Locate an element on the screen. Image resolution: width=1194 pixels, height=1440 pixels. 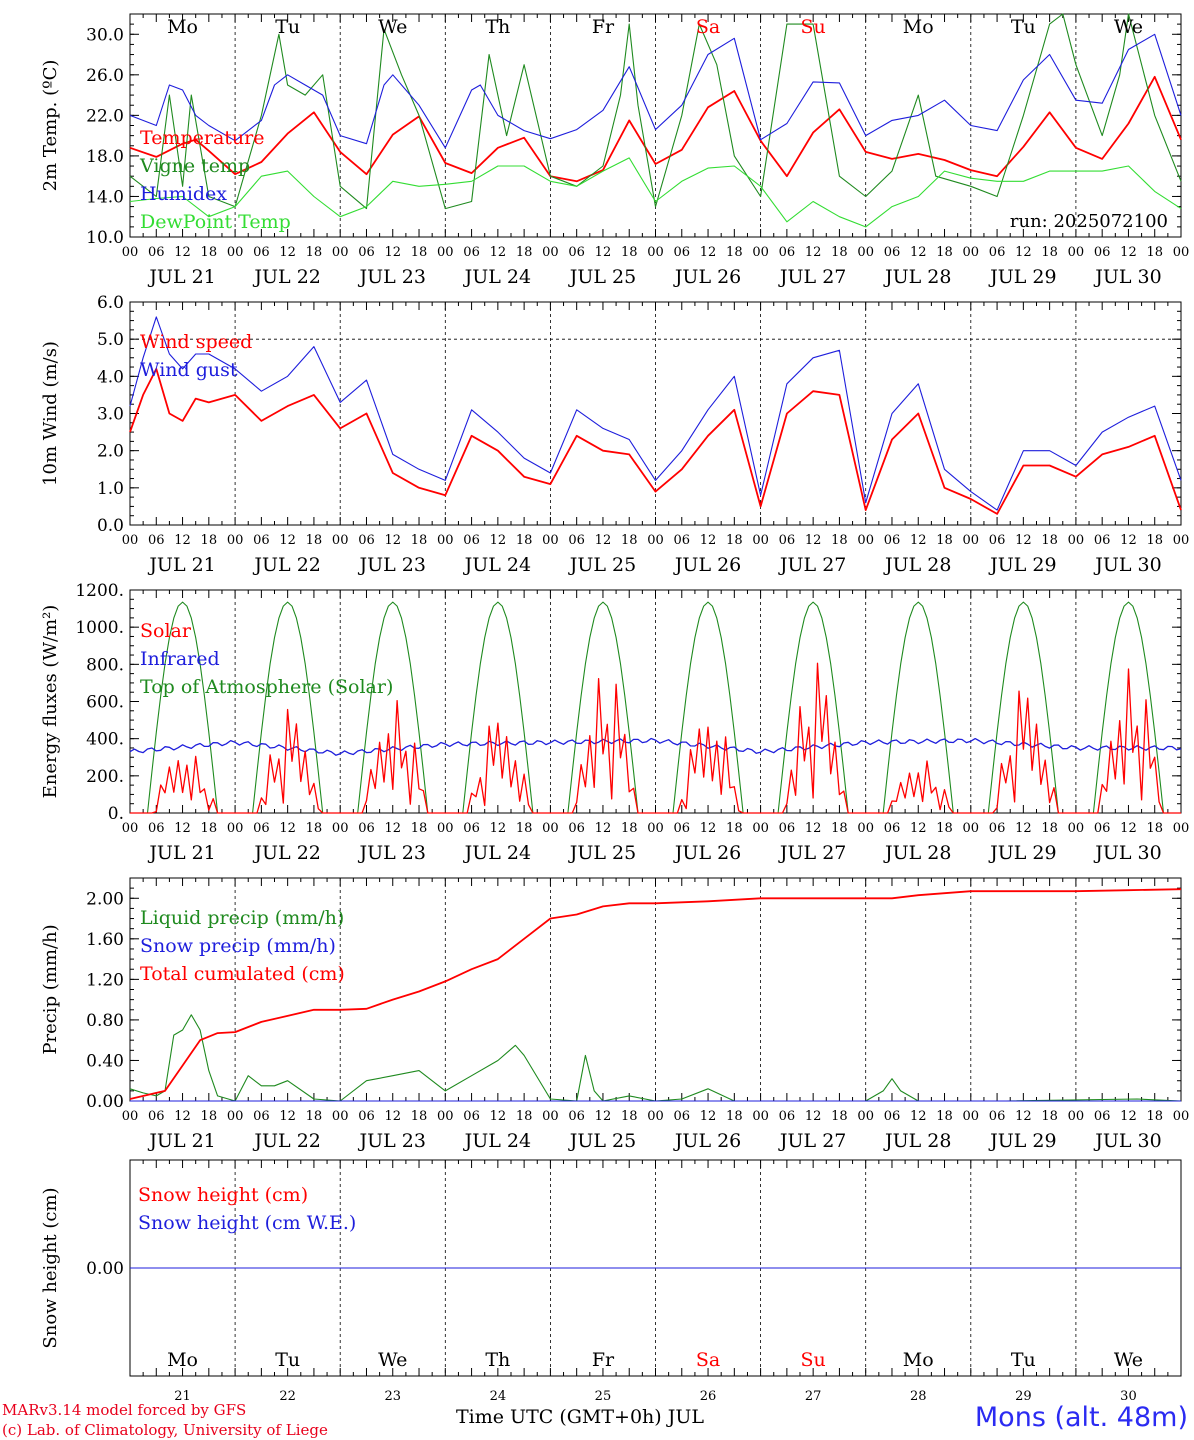
y-tick-label: 0.40 is located at coordinates (105, 1061).